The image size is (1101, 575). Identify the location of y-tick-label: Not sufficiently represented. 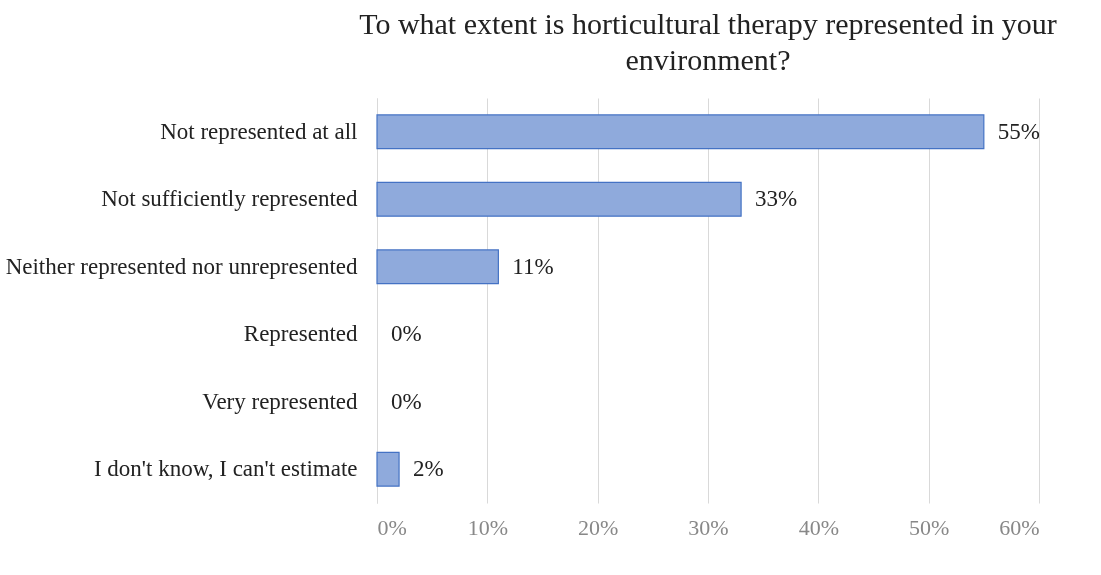
(229, 199).